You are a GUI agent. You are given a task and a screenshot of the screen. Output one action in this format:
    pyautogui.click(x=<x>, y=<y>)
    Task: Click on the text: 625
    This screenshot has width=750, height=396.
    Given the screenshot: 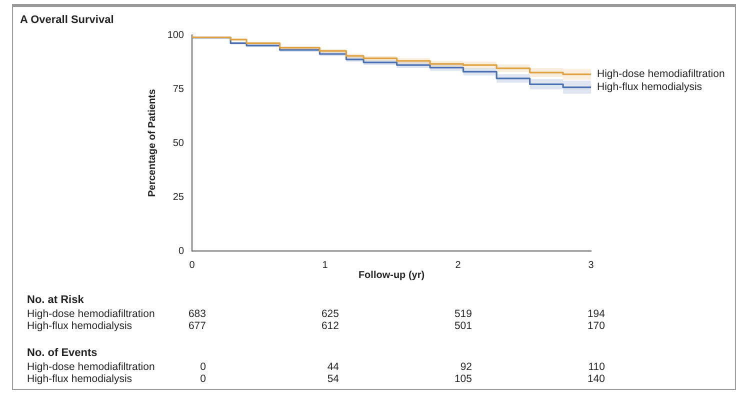 What is the action you would take?
    pyautogui.click(x=330, y=314)
    